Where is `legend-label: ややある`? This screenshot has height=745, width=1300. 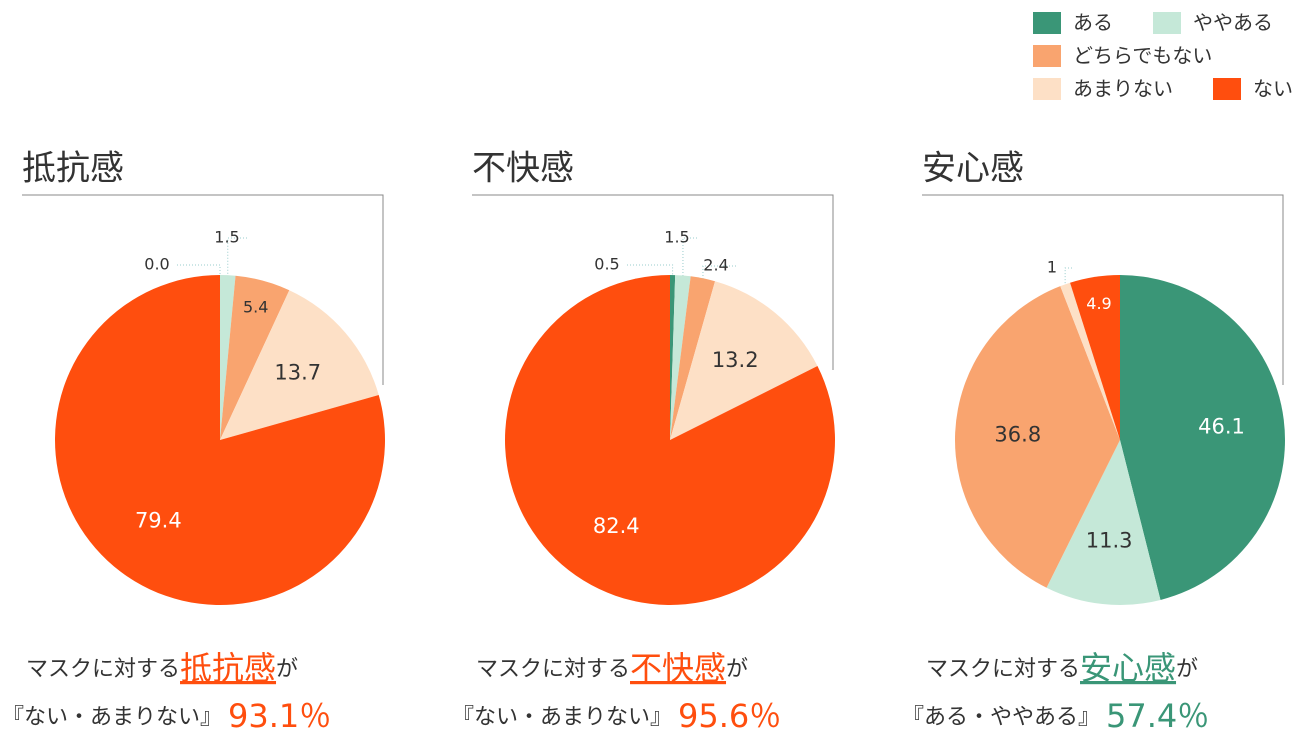 legend-label: ややある is located at coordinates (1233, 23).